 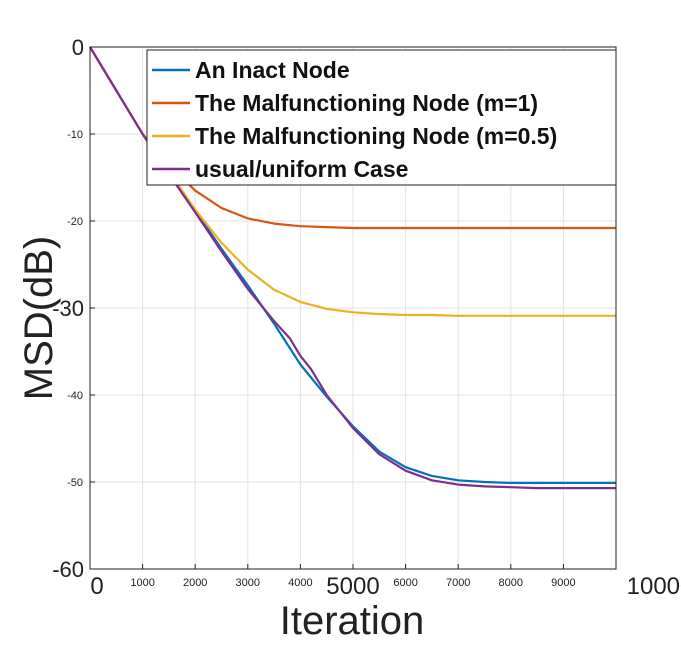 What do you see at coordinates (142, 583) in the screenshot?
I see `x-tick-label: 1000` at bounding box center [142, 583].